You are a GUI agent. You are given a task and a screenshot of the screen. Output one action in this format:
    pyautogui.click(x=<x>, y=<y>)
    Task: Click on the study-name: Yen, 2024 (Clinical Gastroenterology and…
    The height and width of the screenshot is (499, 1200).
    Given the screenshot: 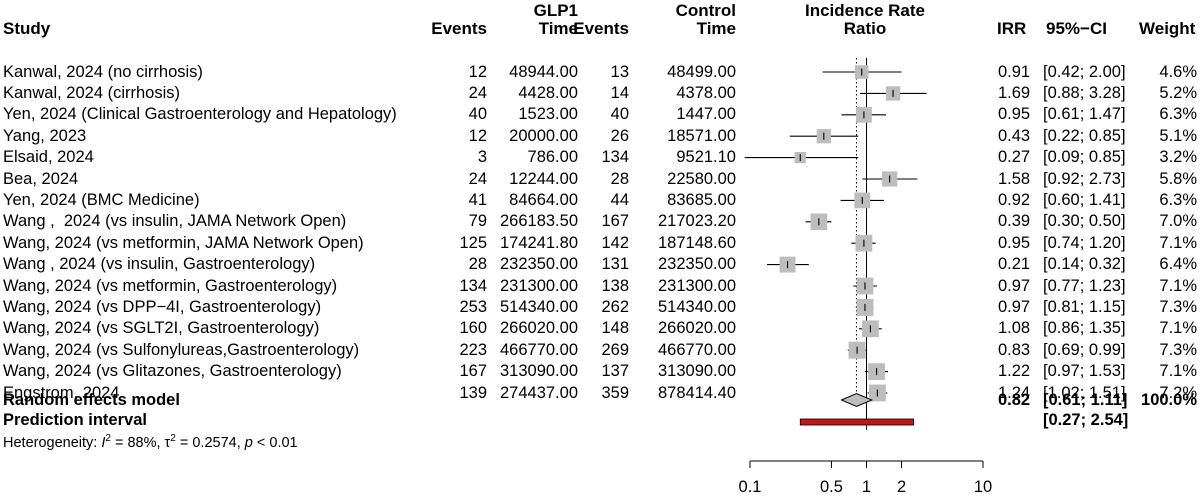 What is the action you would take?
    pyautogui.click(x=200, y=114)
    